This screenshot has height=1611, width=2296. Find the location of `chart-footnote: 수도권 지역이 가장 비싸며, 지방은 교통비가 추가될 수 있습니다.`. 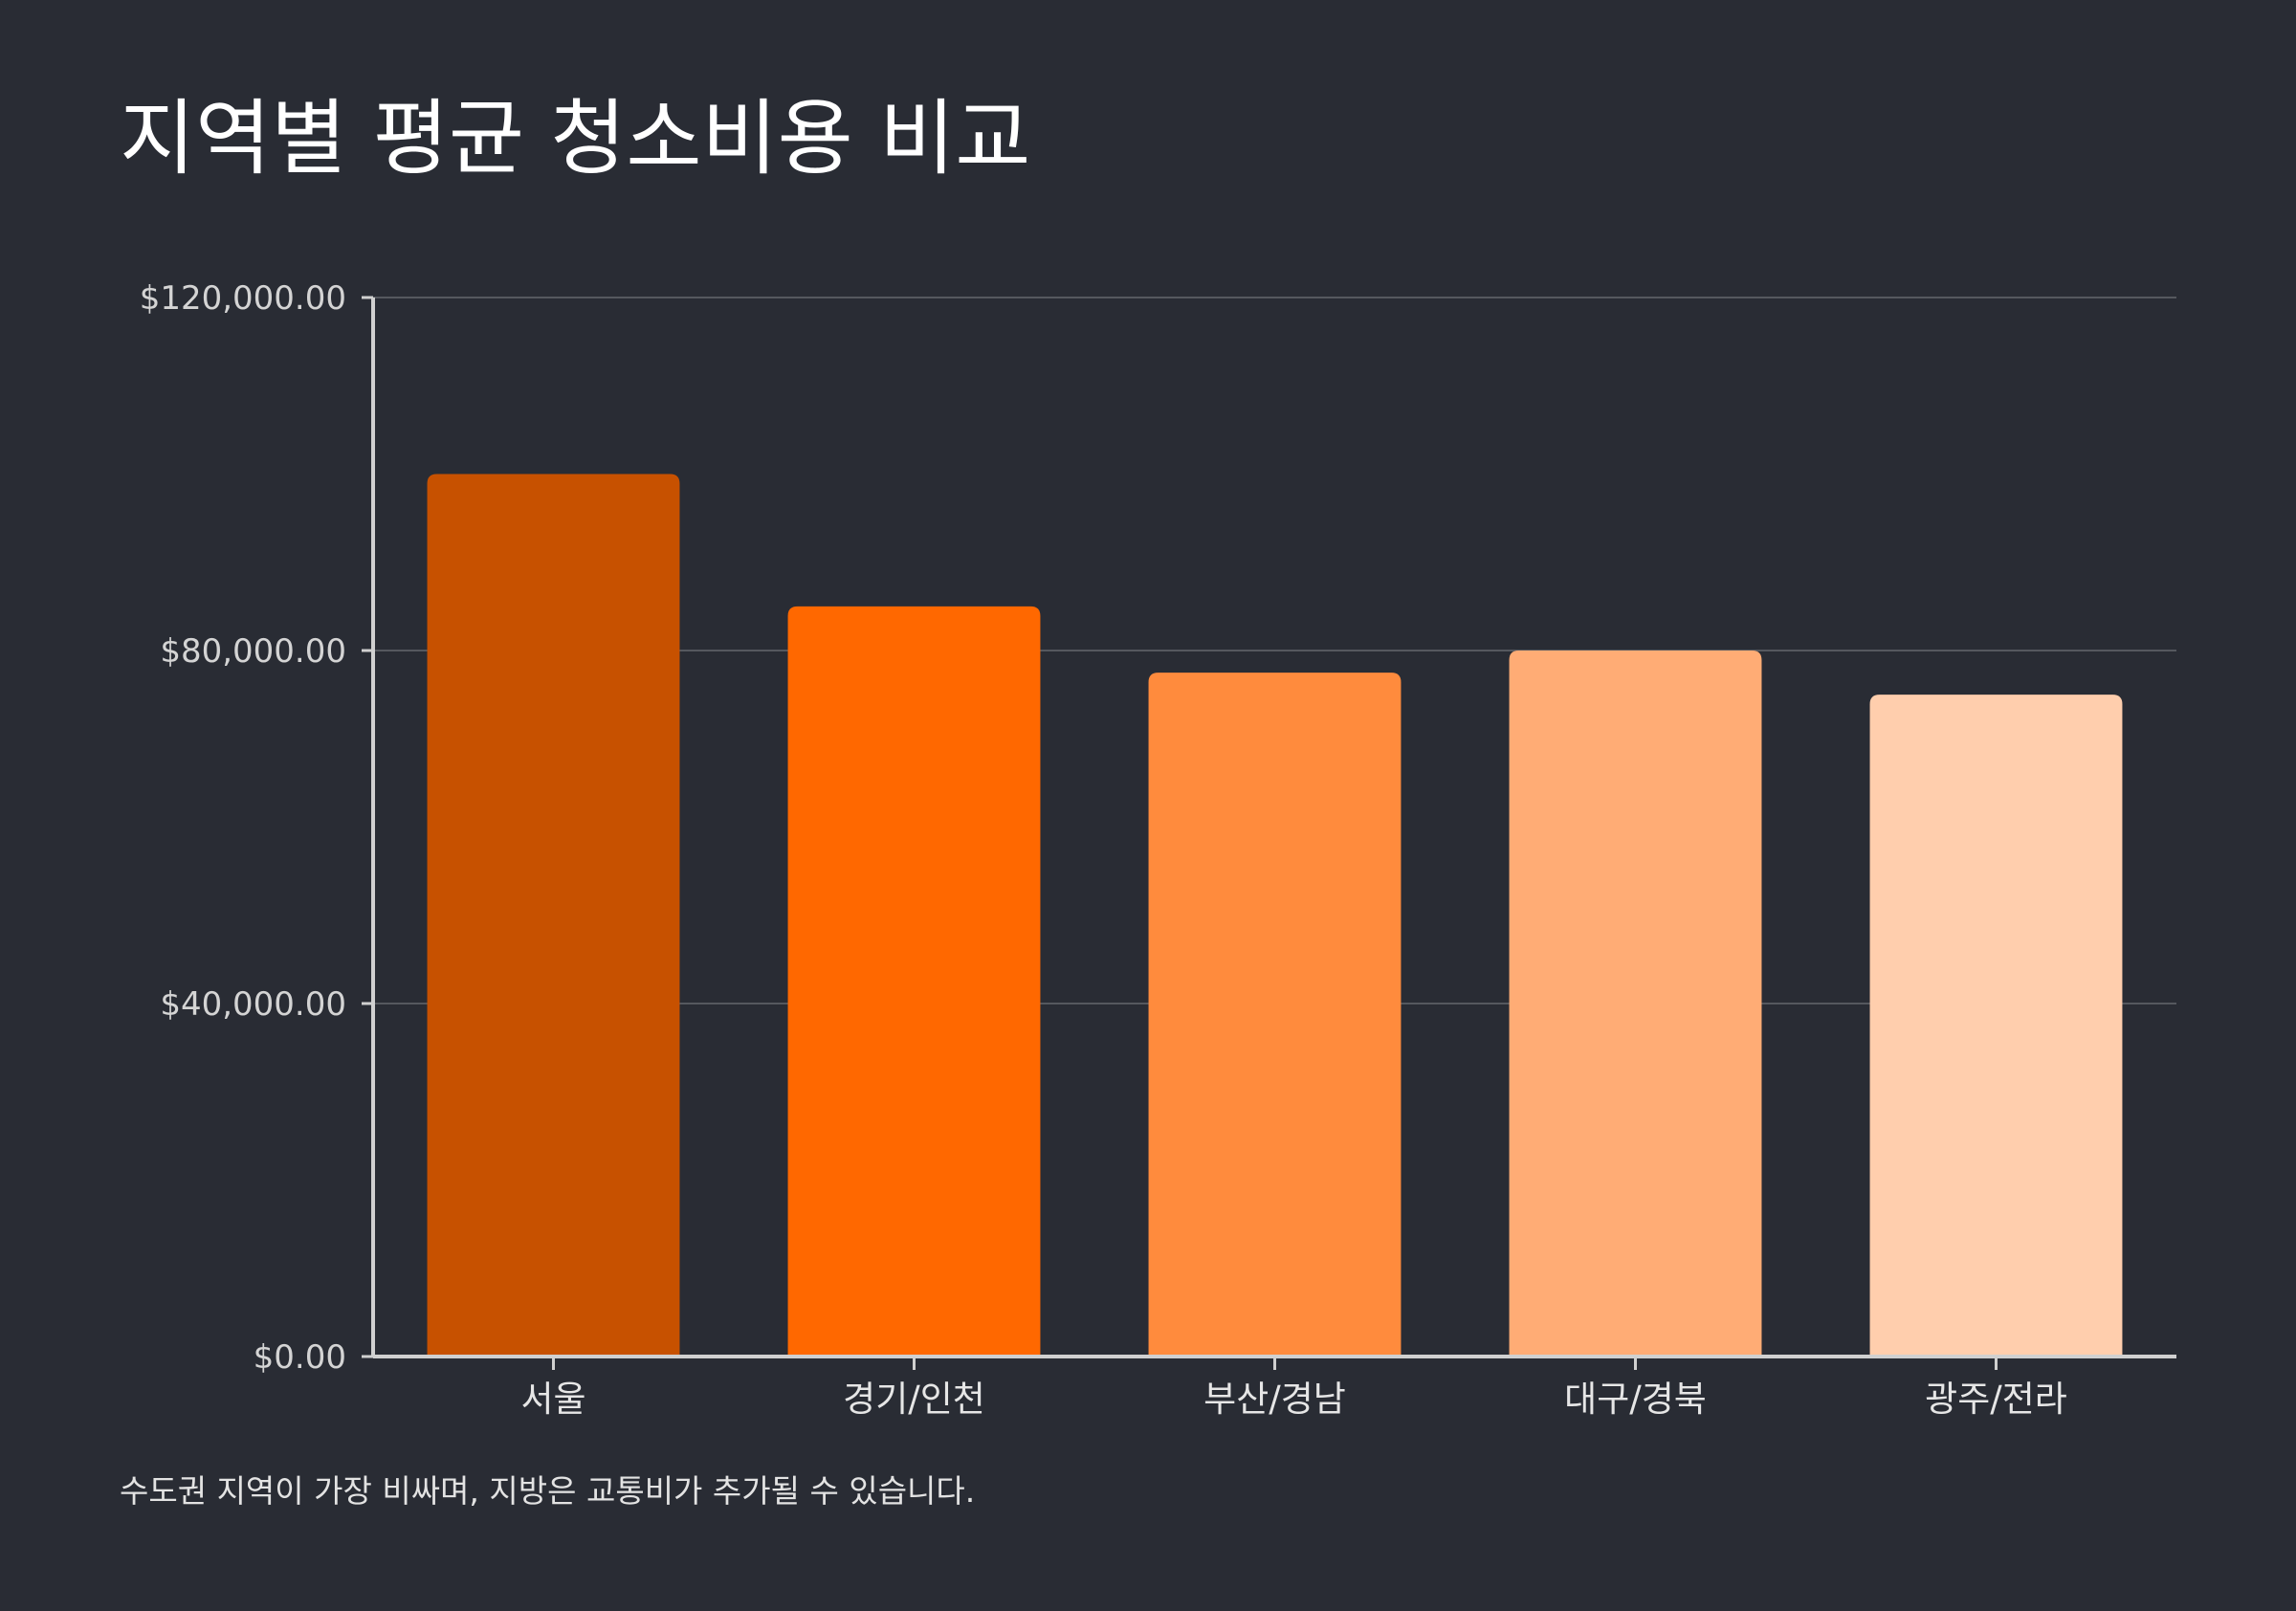

chart-footnote: 수도권 지역이 가장 비싸며, 지방은 교통비가 추가될 수 있습니다. is located at coordinates (548, 1491).